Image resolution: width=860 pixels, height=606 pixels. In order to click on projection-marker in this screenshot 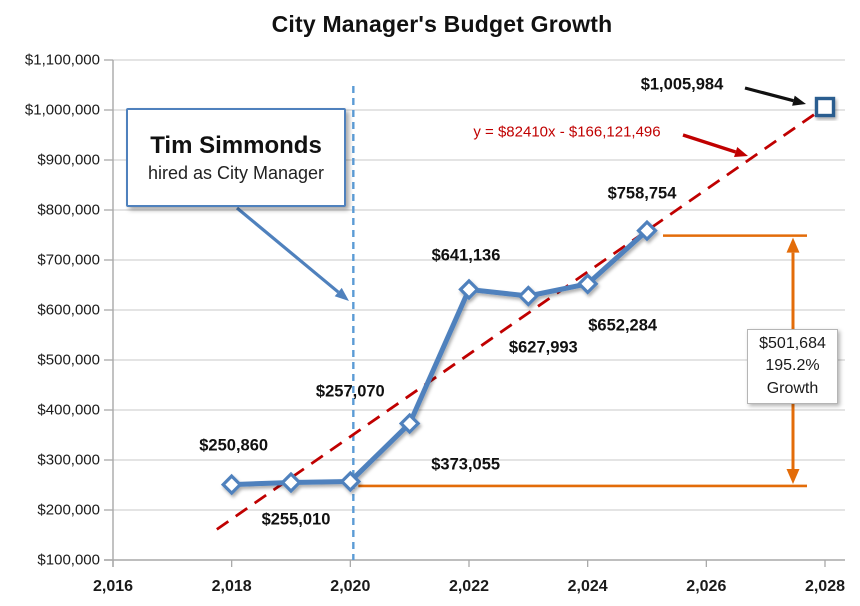, I will do `click(825, 107)`.